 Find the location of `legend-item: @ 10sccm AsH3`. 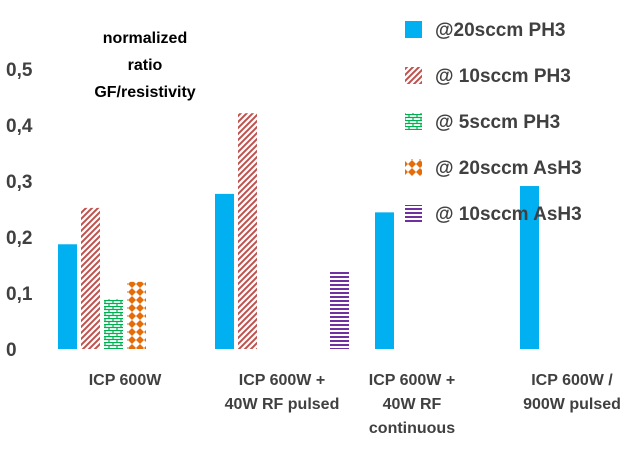

legend-item: @ 10sccm AsH3 is located at coordinates (493, 214).